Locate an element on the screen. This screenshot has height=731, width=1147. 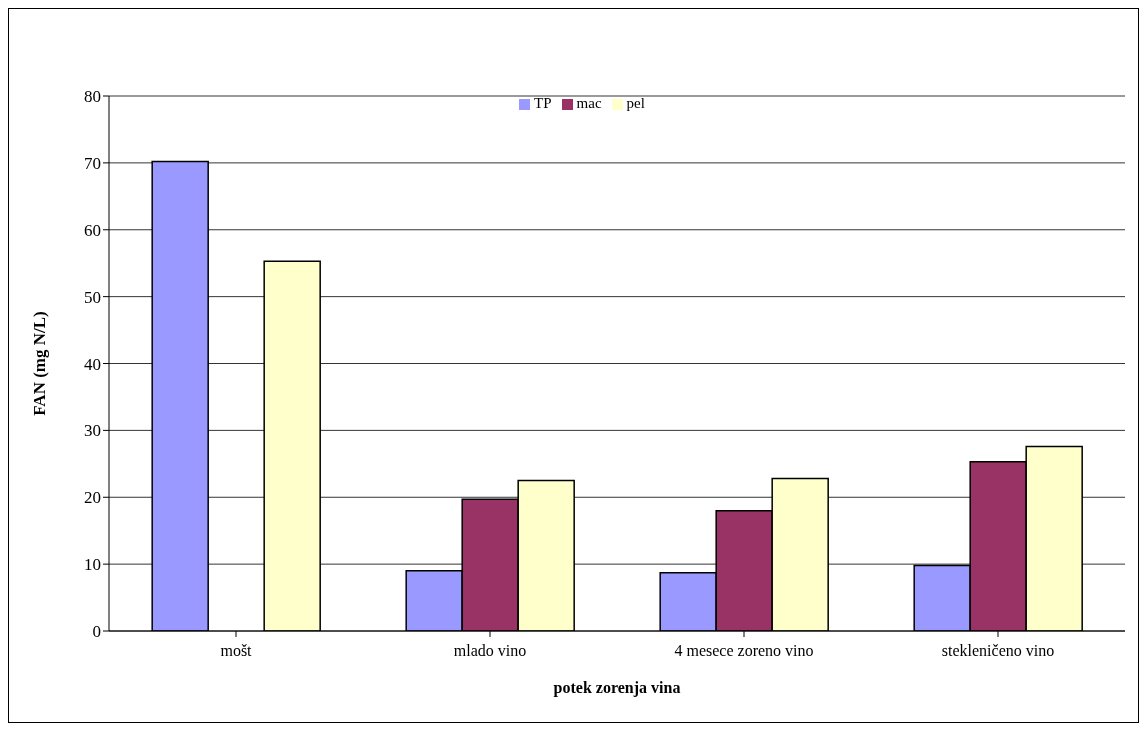
y-tick-label: 80 is located at coordinates (92, 97).